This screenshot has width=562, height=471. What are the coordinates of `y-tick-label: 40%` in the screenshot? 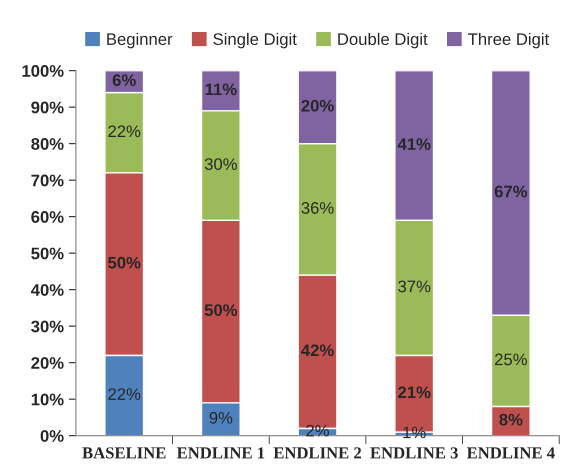 It's located at (47, 290).